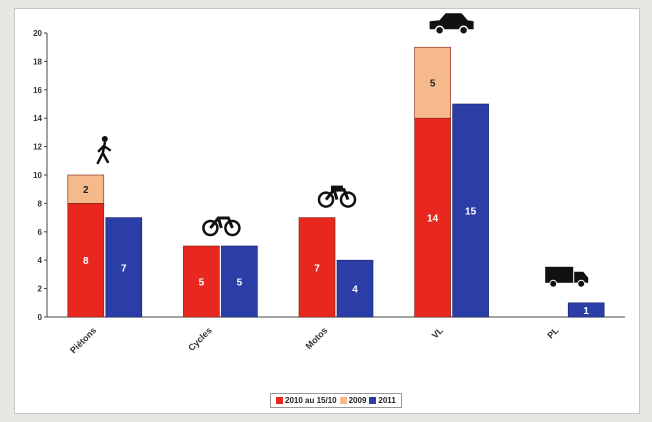 The image size is (652, 422). I want to click on y-tick-label: 16, so click(37, 90).